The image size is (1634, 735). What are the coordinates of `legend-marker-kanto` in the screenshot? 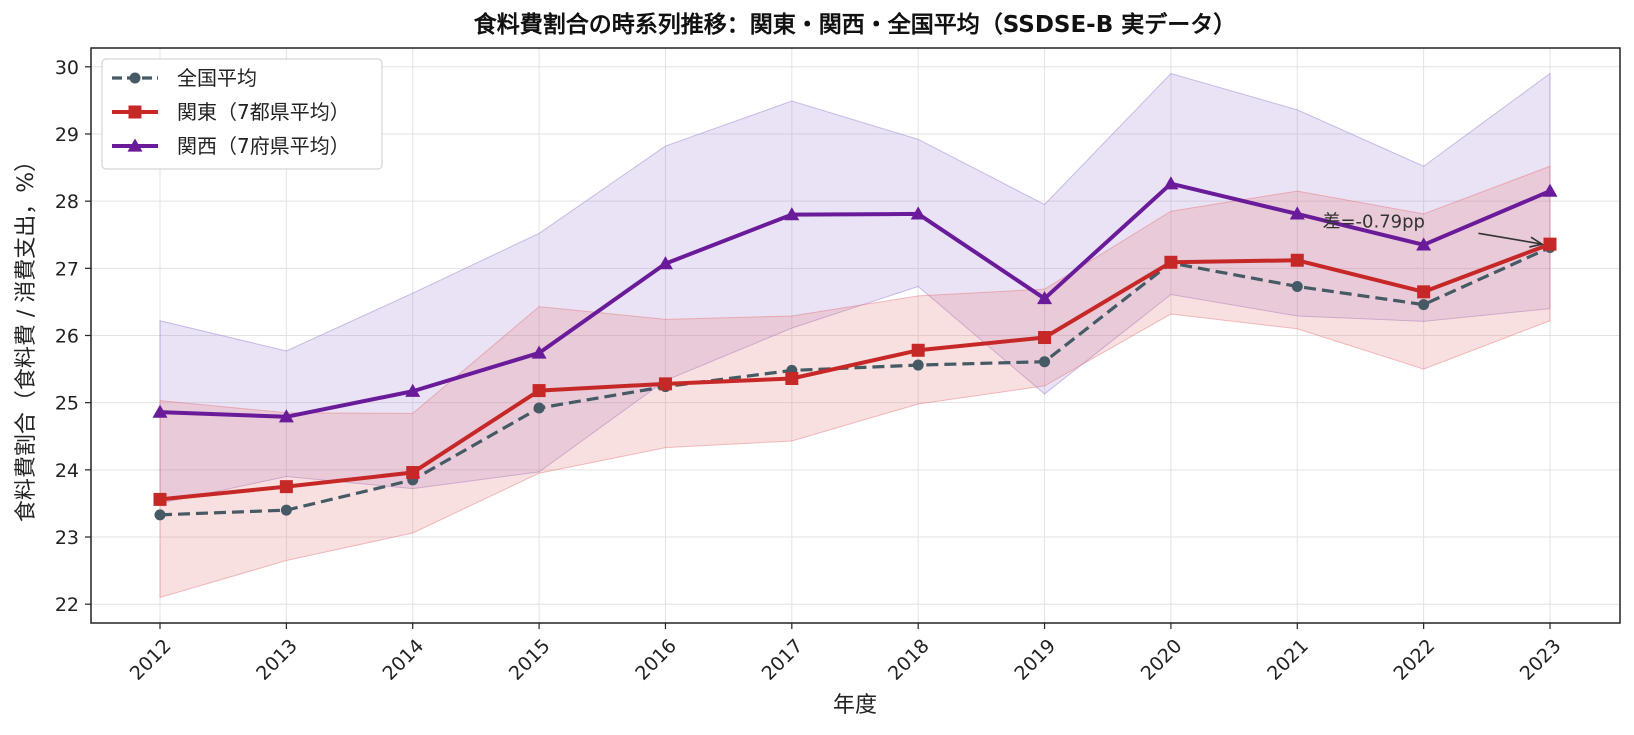 It's located at (135, 112).